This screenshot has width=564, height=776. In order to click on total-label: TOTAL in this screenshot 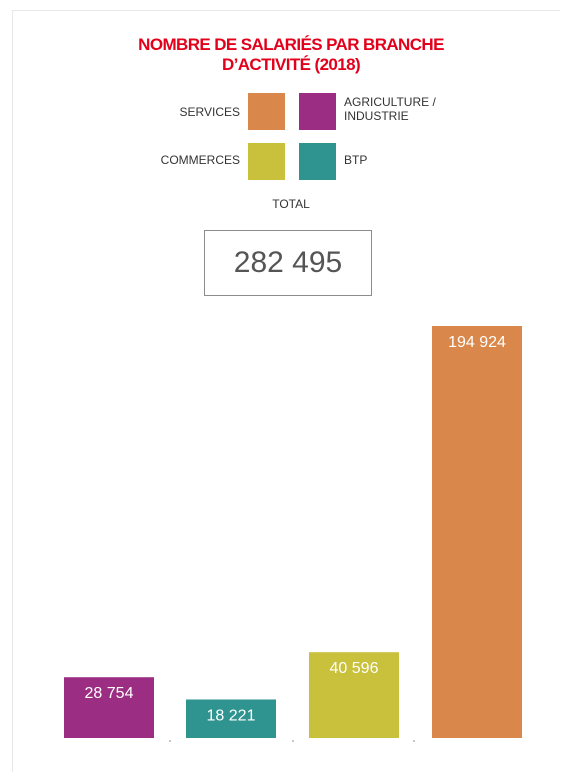, I will do `click(291, 204)`.